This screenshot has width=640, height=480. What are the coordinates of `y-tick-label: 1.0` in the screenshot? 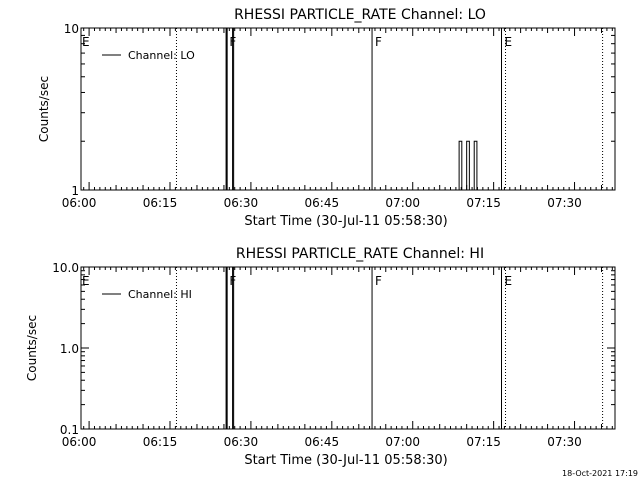 It's located at (69, 349).